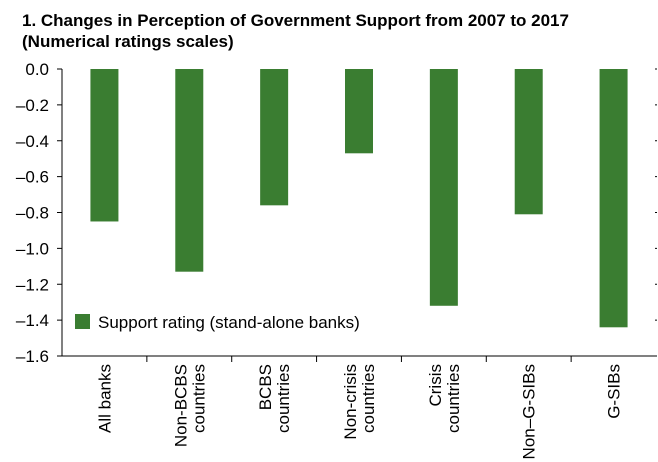 The width and height of the screenshot is (658, 462). I want to click on x-tick-label: BCBS, so click(265, 387).